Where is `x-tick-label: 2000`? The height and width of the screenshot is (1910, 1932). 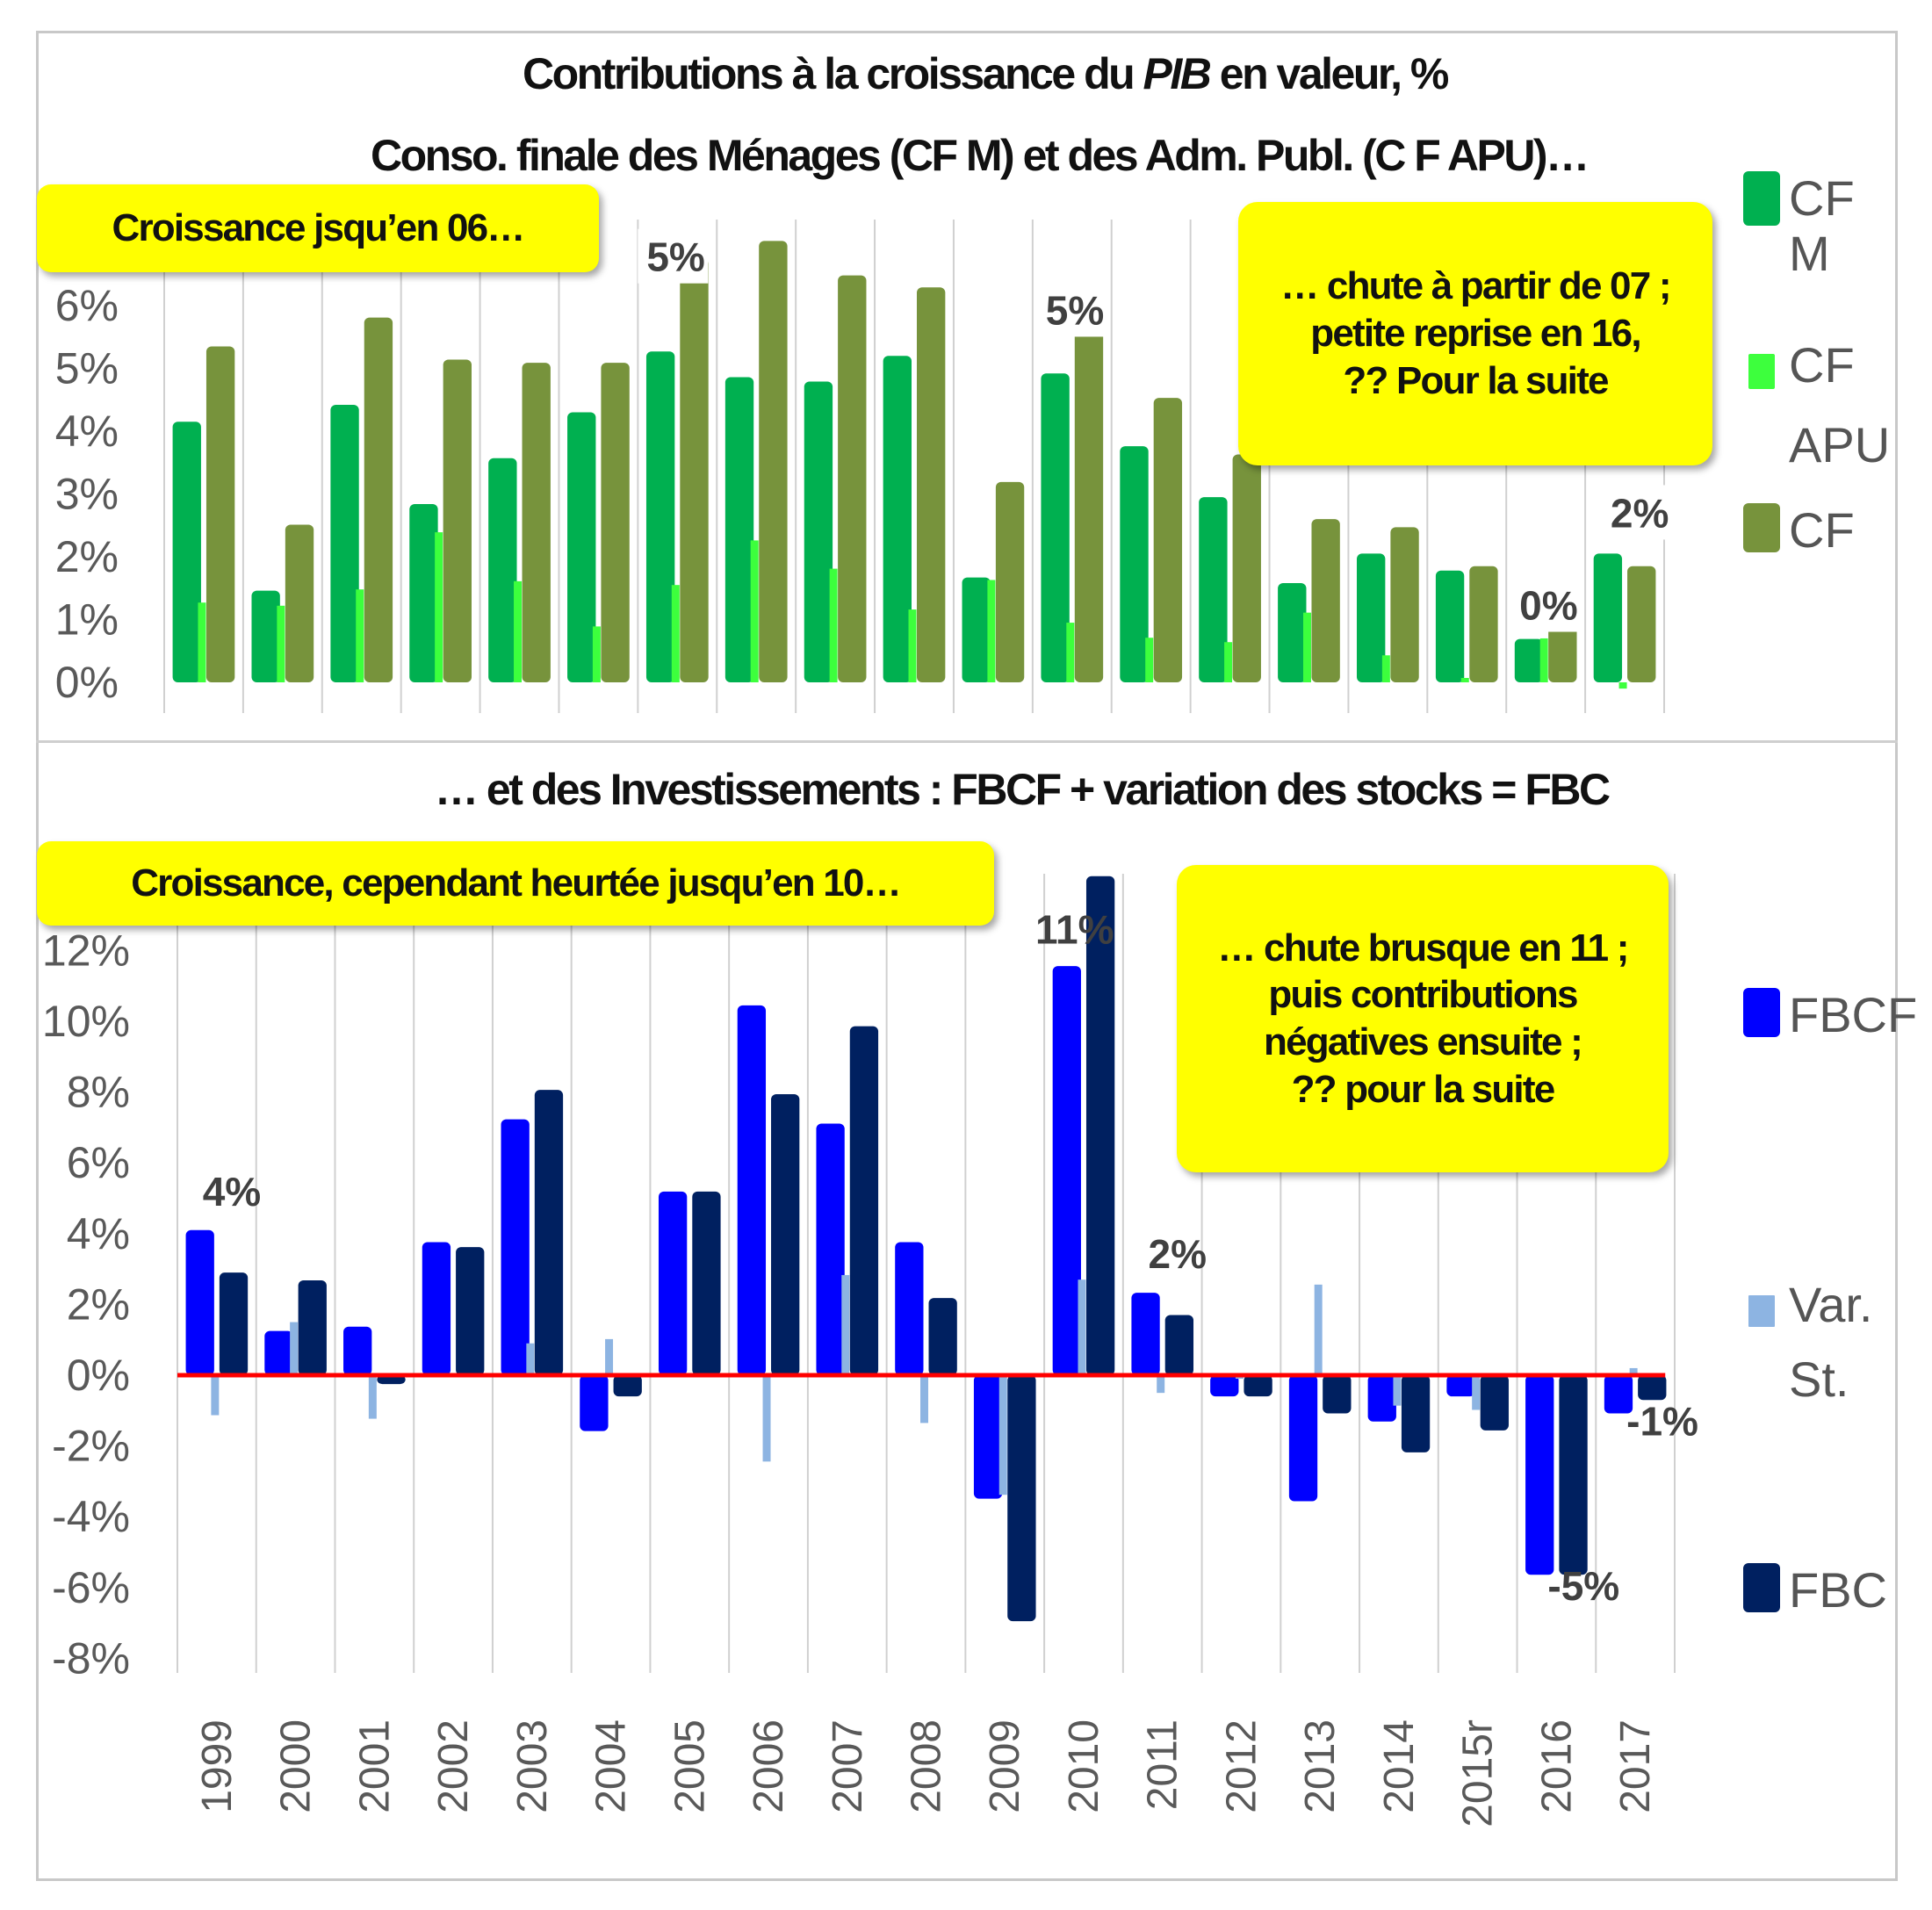
x-tick-label: 2000 is located at coordinates (297, 1766).